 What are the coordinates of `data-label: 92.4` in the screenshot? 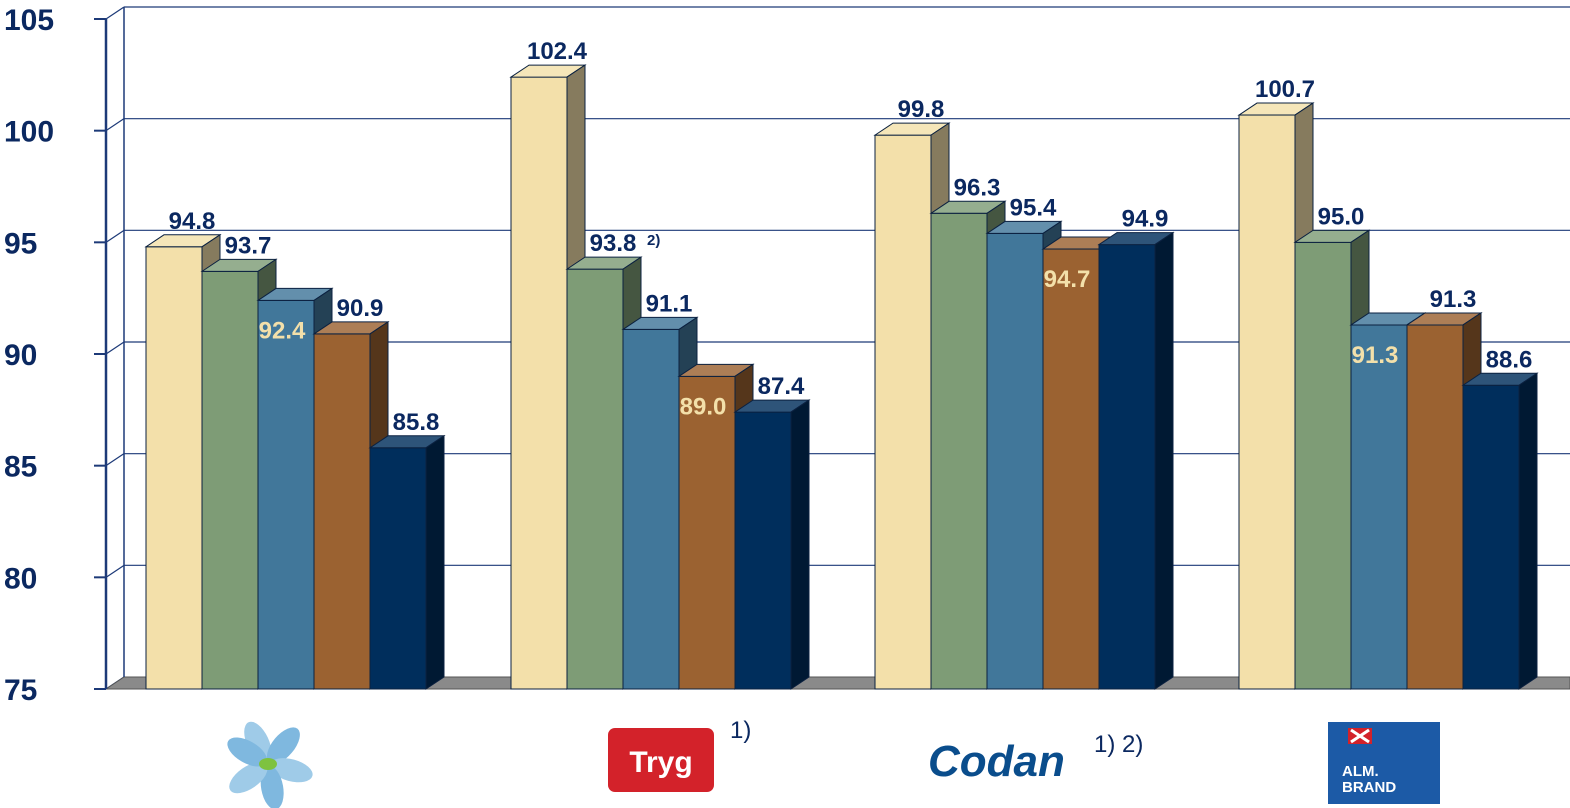 It's located at (282, 330).